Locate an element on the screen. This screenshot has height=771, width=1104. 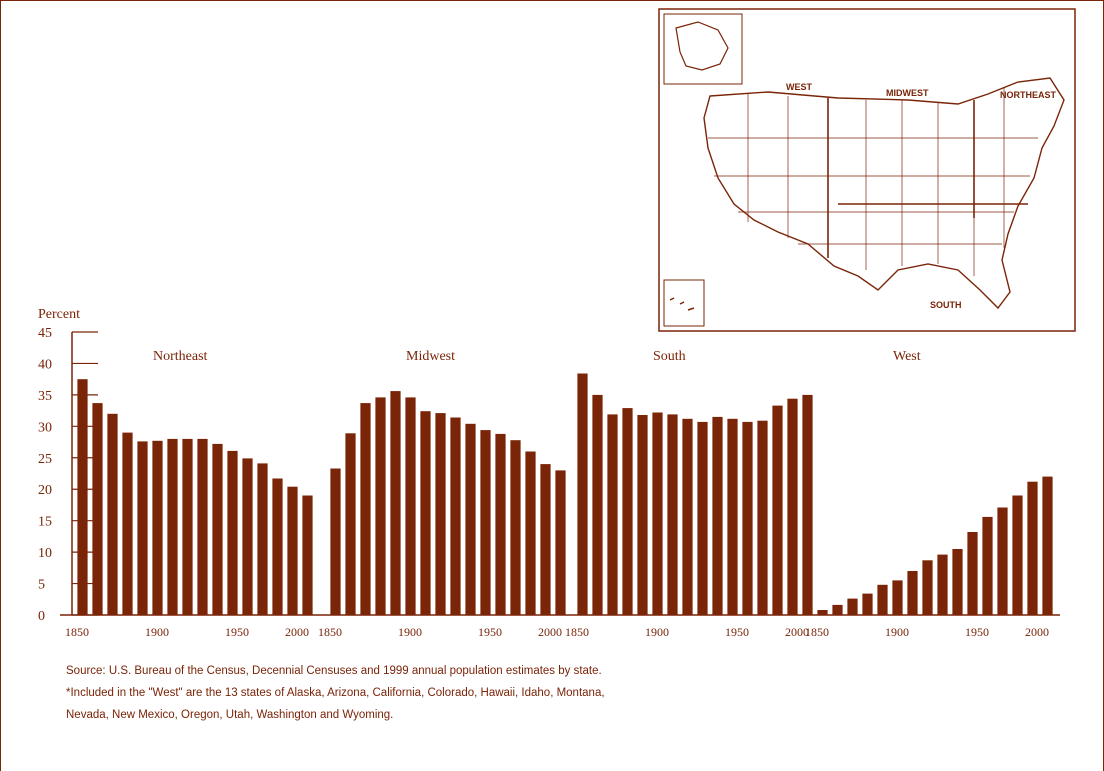
bar-west-1930 is located at coordinates (942, 584).